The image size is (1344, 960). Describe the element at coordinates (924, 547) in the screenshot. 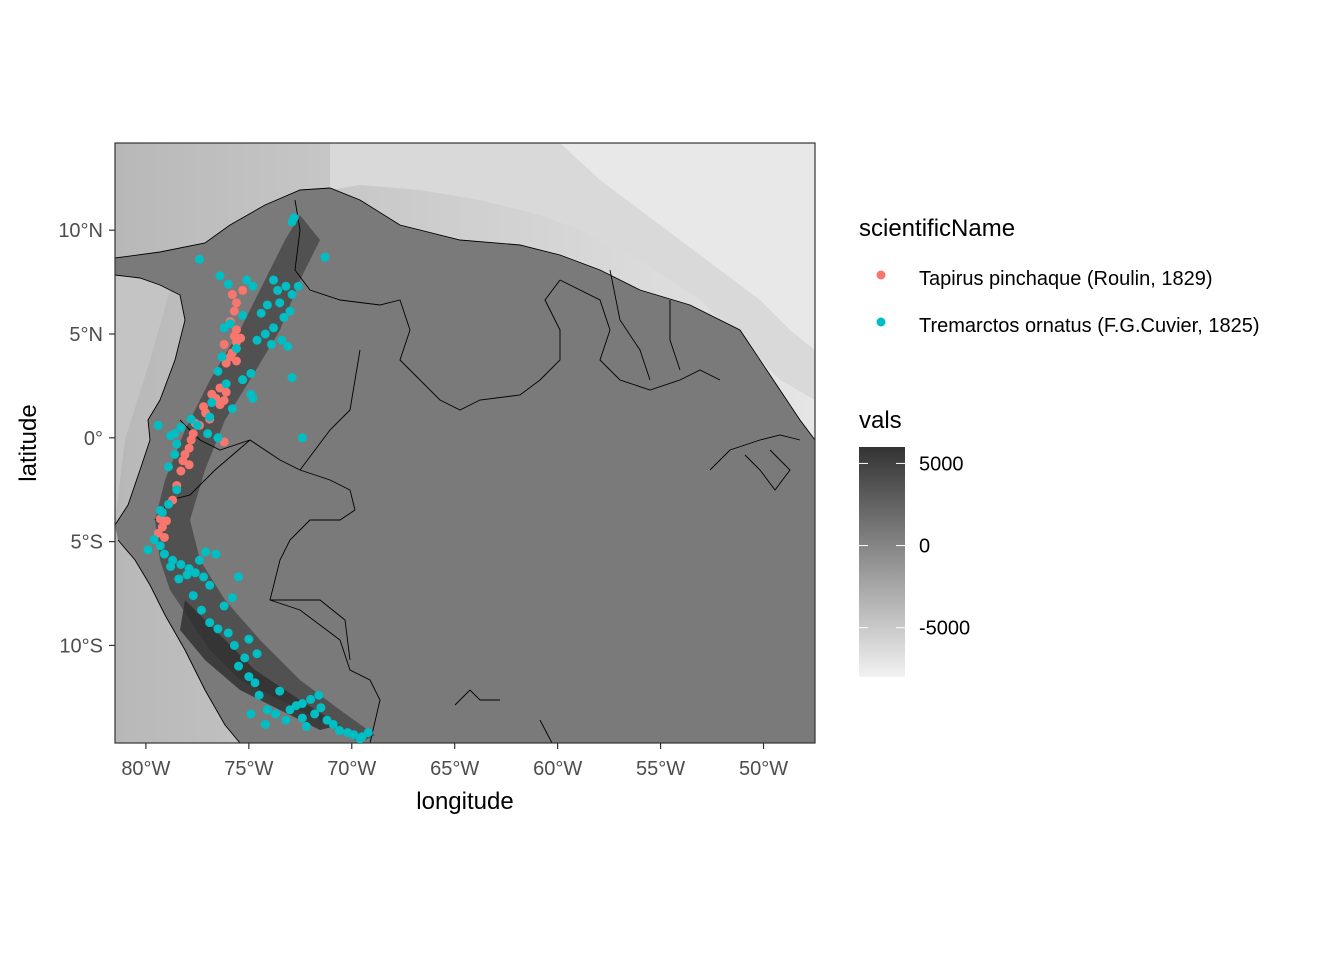

I see `colorbar-tick-label: 0` at that location.